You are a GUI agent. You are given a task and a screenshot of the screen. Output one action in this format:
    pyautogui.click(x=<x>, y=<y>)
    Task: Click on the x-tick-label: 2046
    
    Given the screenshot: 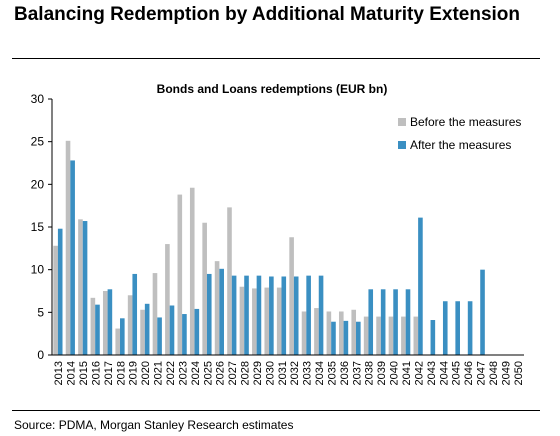 What is the action you would take?
    pyautogui.click(x=469, y=373)
    